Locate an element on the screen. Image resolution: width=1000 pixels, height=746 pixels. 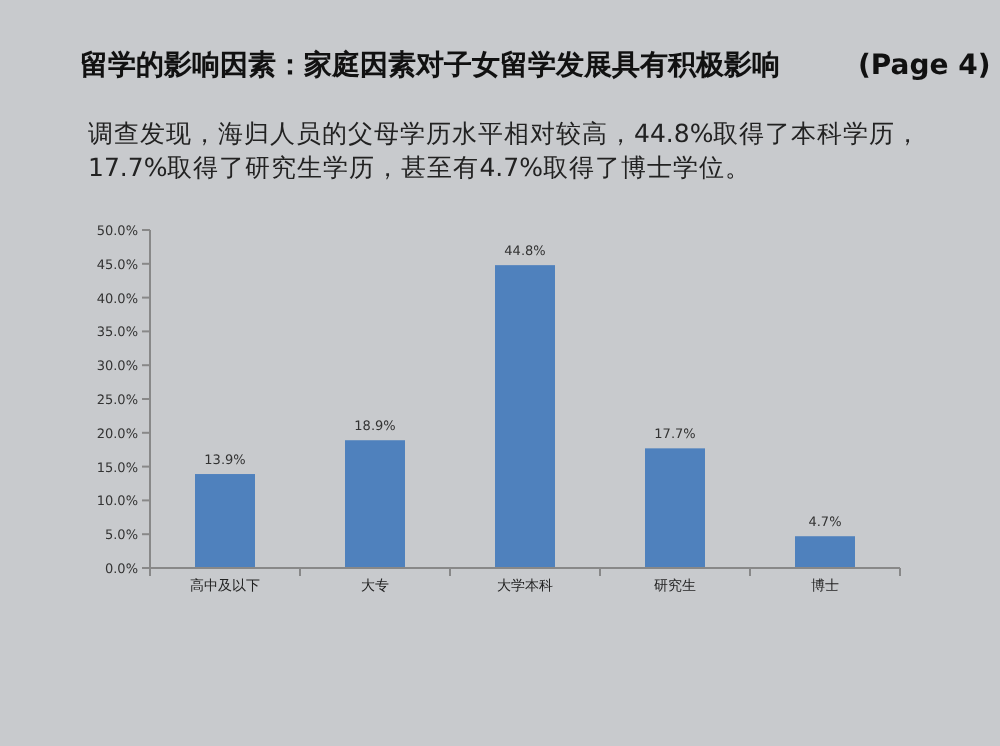
chart-subtitle: 调查发现，海归人员的父母学历水平相对较高，44.8%取得了本科学历，17.7%取得了研究生学历，甚至有4.7%取得了博士学位。 is located at coordinates (506, 150).